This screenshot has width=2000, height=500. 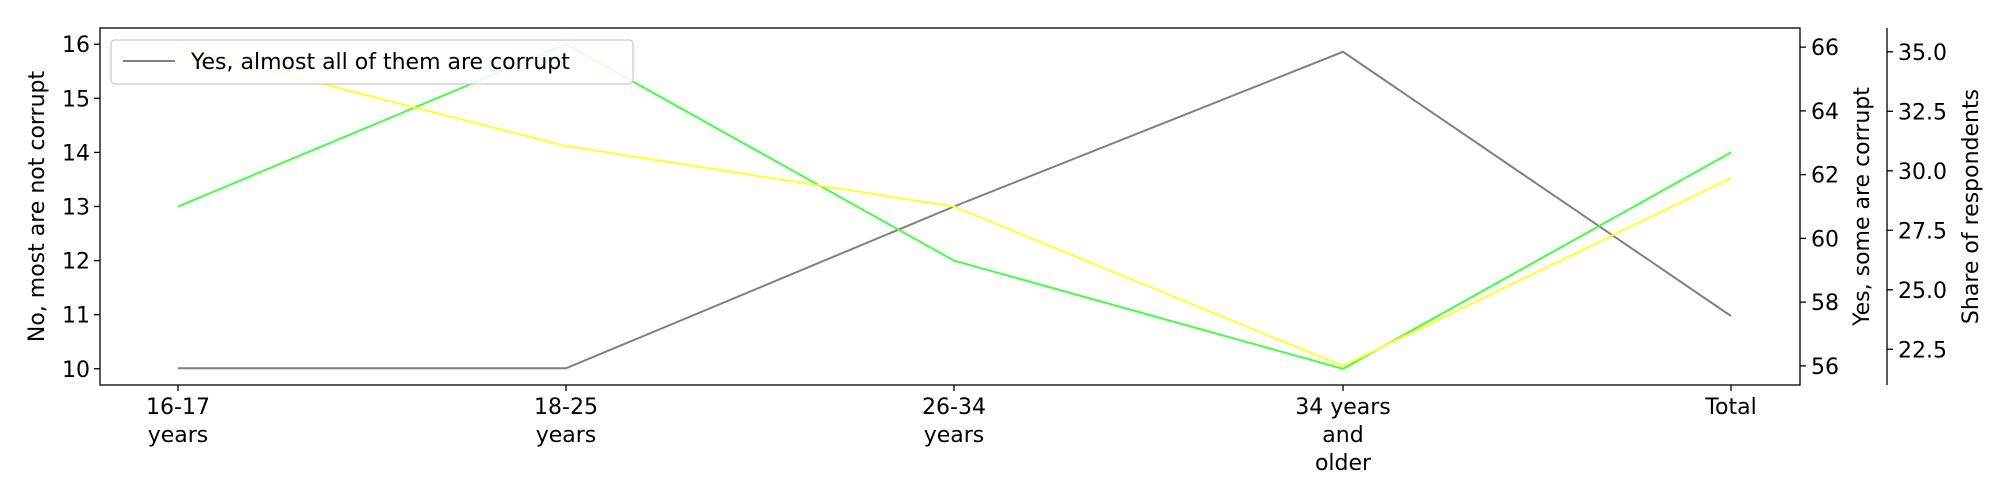 What do you see at coordinates (1922, 172) in the screenshot?
I see `right2-y-tick-label: 30.0` at bounding box center [1922, 172].